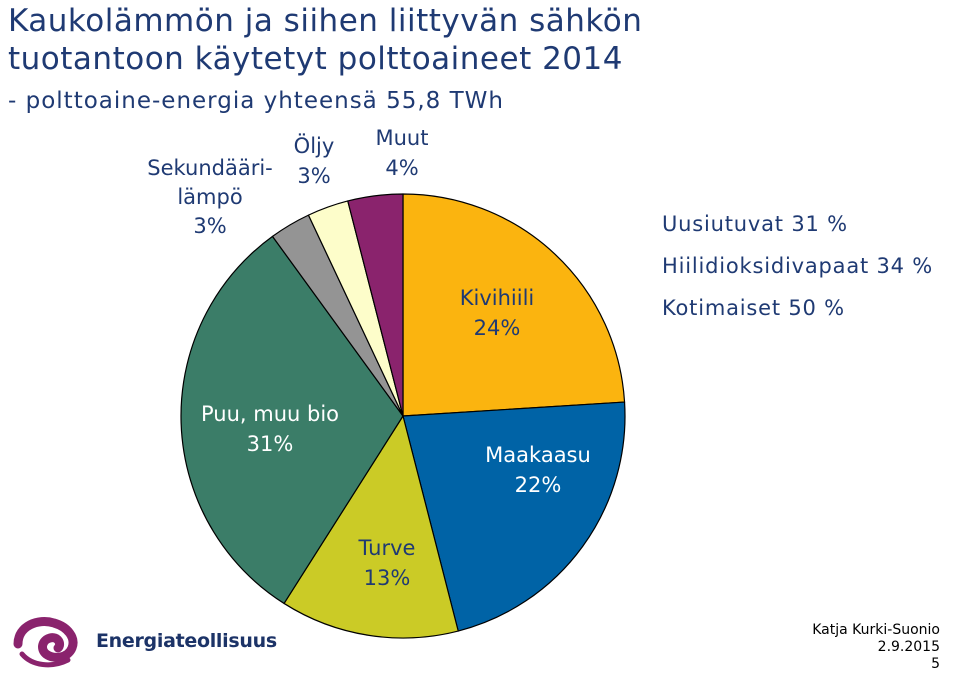 The height and width of the screenshot is (674, 960). Describe the element at coordinates (270, 429) in the screenshot. I see `pie-label-puu-muu-bio: Puu, muu bio 31%` at that location.